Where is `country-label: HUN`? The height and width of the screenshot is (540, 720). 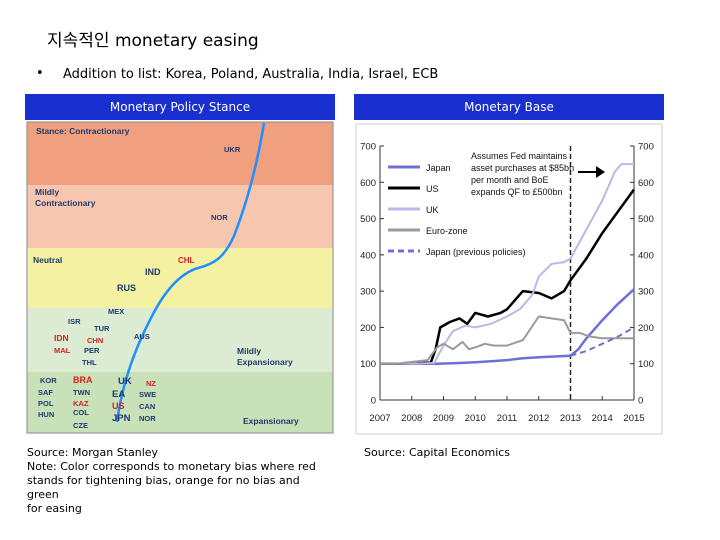
country-label: HUN is located at coordinates (46, 414).